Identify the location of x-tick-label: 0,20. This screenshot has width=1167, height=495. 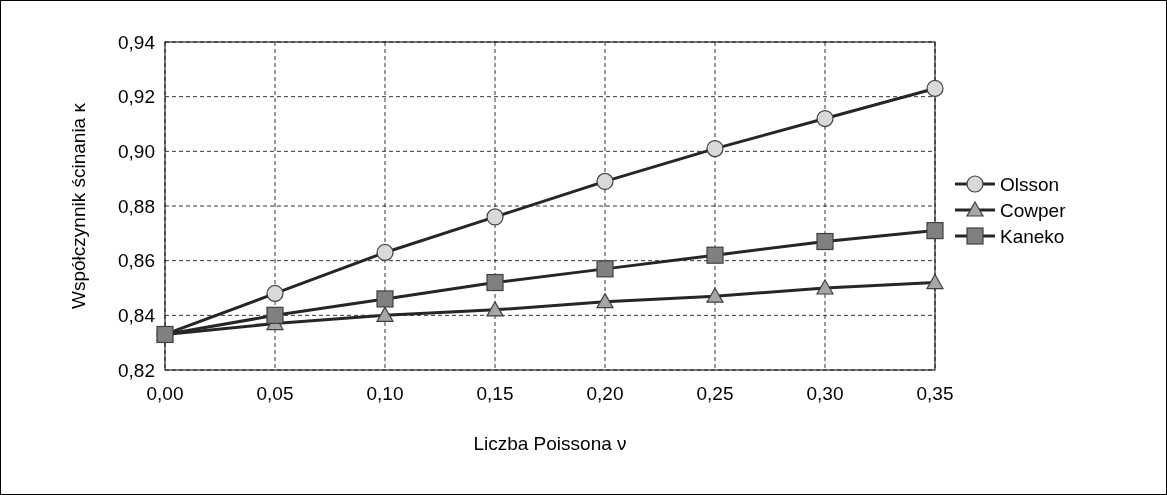
(605, 393).